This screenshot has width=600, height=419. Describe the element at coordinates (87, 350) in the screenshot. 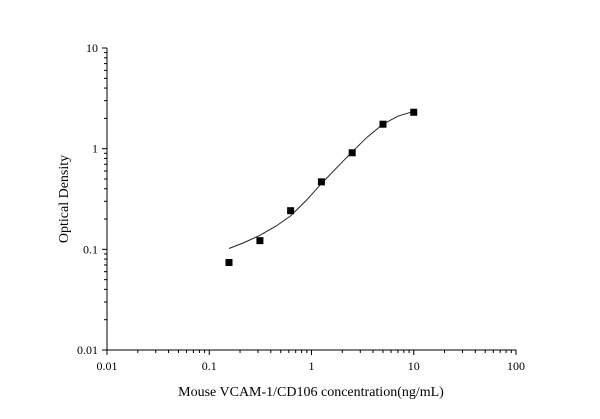

I see `y-tick-label: 0.01` at that location.